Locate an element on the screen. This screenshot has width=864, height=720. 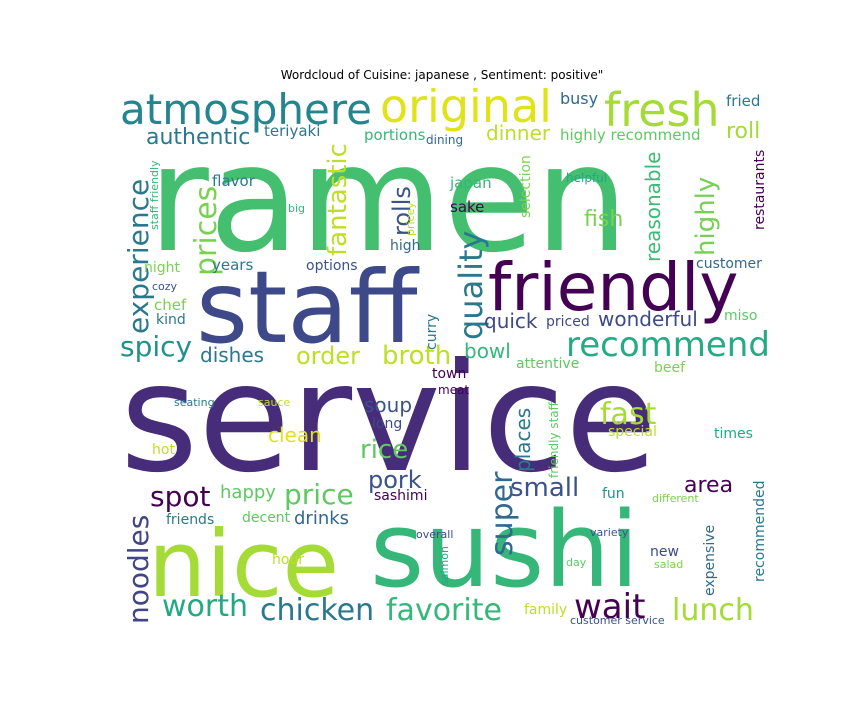
word-flavor: flavor is located at coordinates (234, 181).